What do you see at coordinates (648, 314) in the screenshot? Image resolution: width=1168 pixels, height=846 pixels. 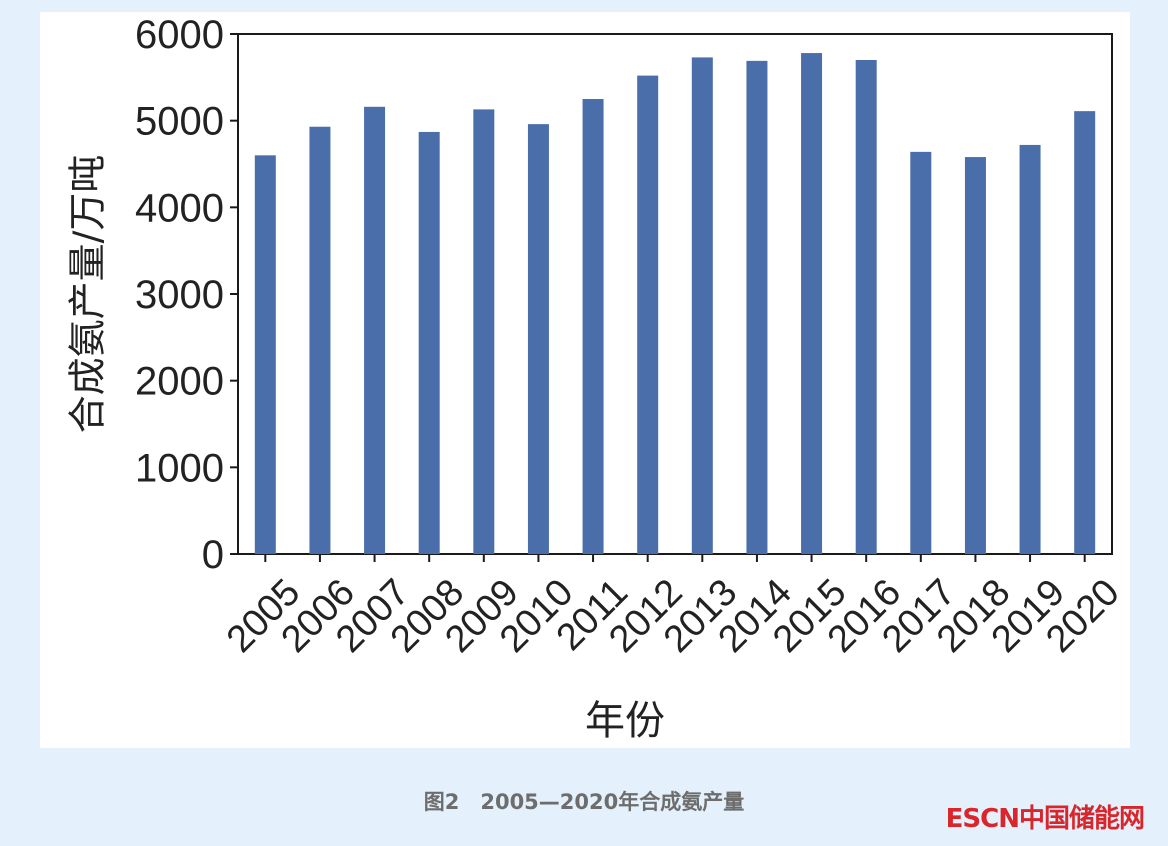 I see `bar-2012` at bounding box center [648, 314].